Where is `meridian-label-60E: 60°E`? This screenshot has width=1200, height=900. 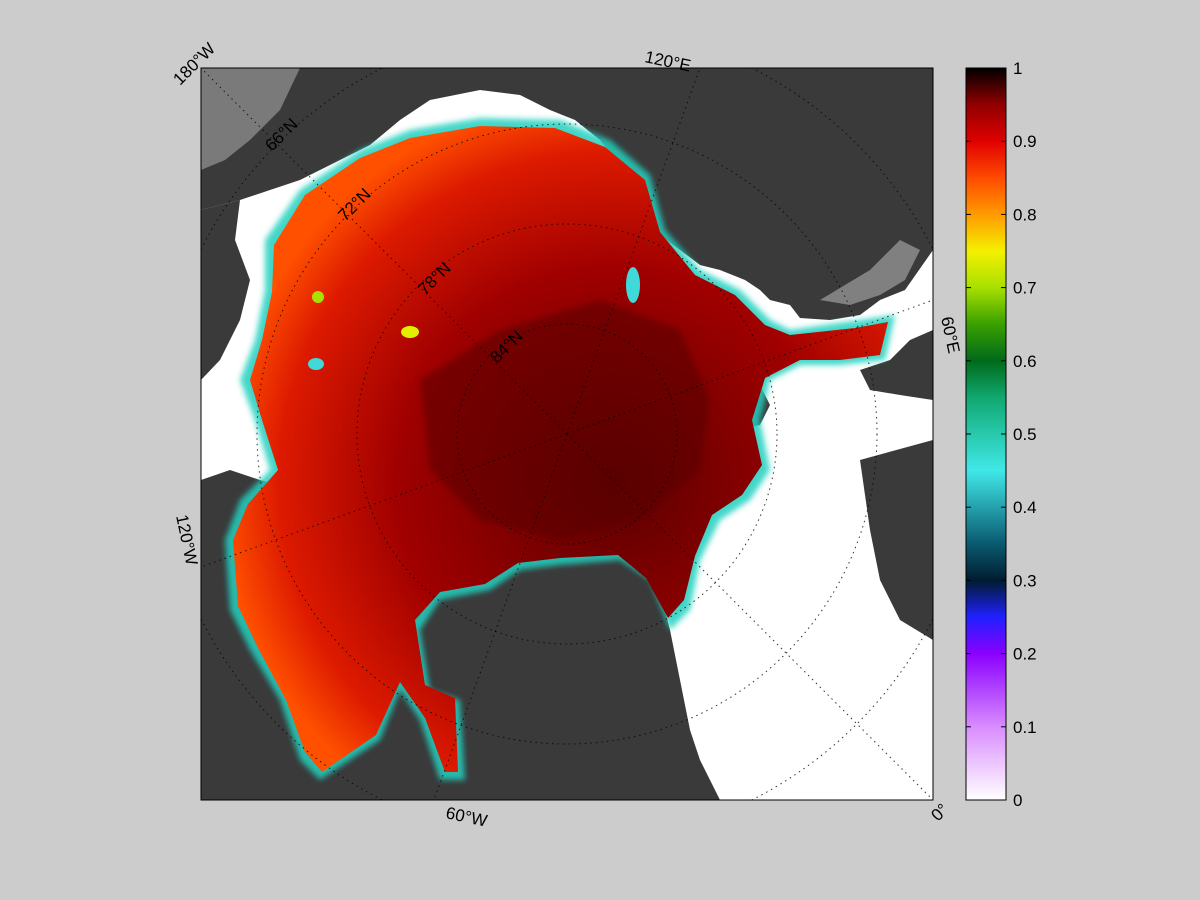
meridian-label-60E: 60°E is located at coordinates (950, 335).